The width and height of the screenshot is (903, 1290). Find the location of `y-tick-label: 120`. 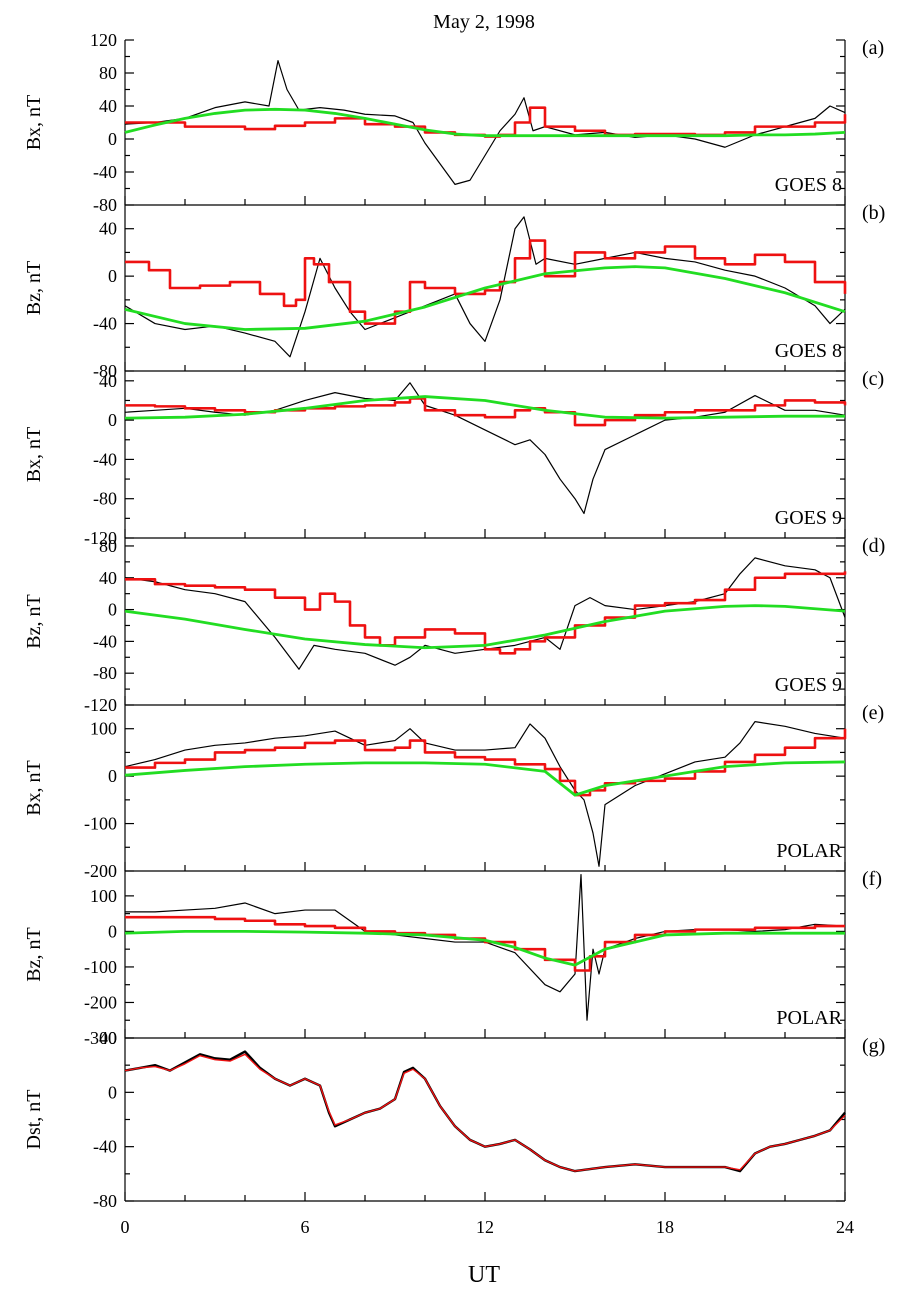

y-tick-label: 120 is located at coordinates (103, 40).